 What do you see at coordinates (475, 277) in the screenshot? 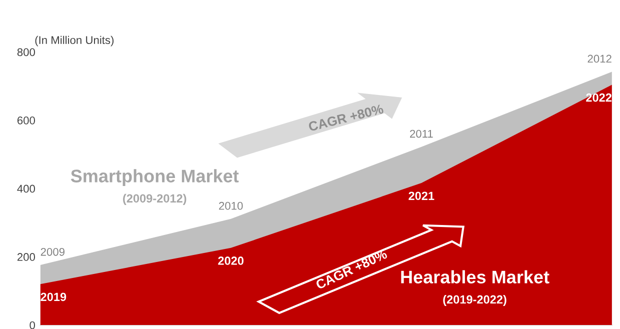
I see `series-label: Hearables Market` at bounding box center [475, 277].